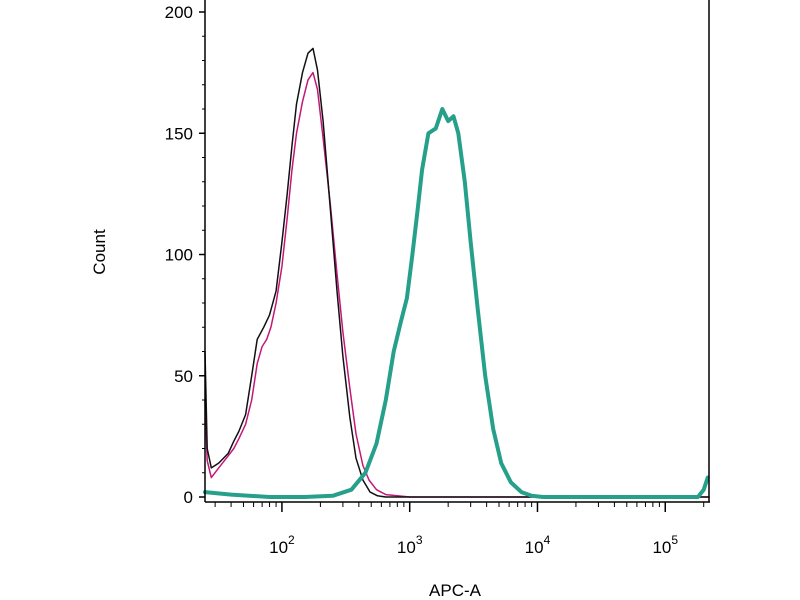  What do you see at coordinates (410, 545) in the screenshot?
I see `x-tick-label: 10³` at bounding box center [410, 545].